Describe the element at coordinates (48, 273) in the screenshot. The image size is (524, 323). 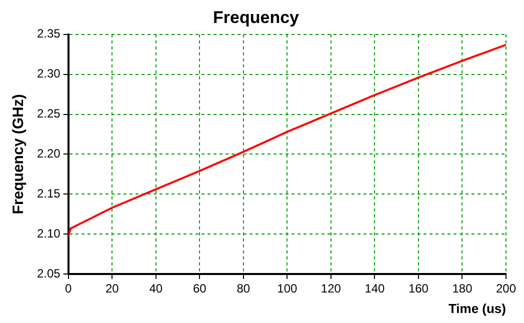
I see `y-tick-label: 2.05` at that location.